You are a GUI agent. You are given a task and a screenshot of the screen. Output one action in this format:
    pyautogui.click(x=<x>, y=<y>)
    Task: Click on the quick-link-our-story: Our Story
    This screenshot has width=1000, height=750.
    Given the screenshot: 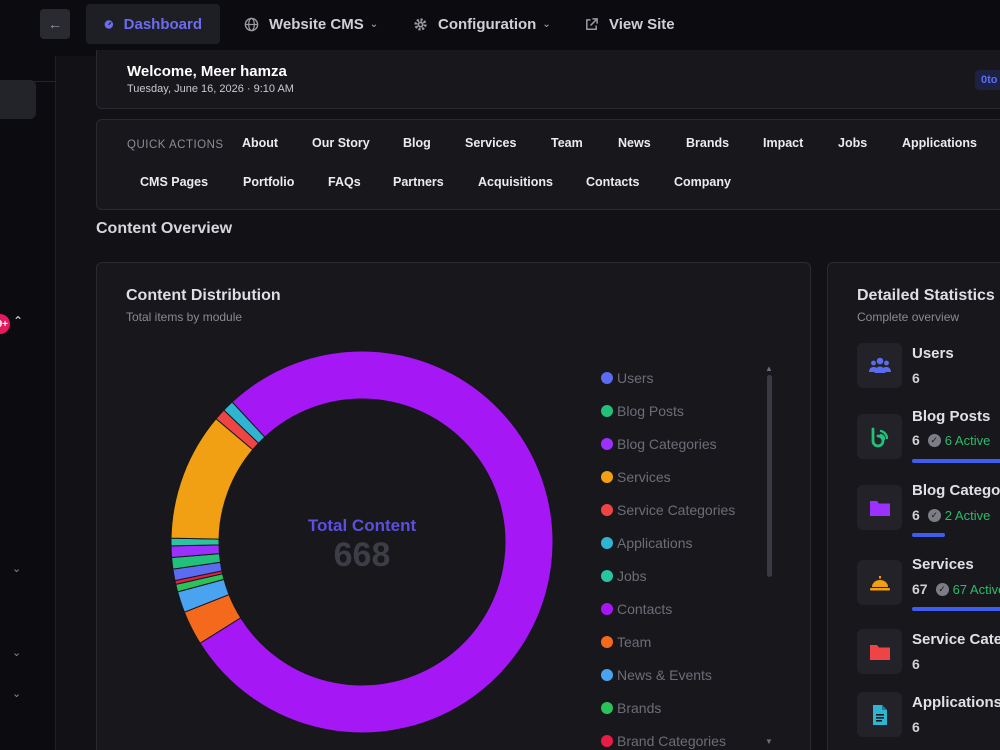 What is the action you would take?
    pyautogui.click(x=341, y=143)
    